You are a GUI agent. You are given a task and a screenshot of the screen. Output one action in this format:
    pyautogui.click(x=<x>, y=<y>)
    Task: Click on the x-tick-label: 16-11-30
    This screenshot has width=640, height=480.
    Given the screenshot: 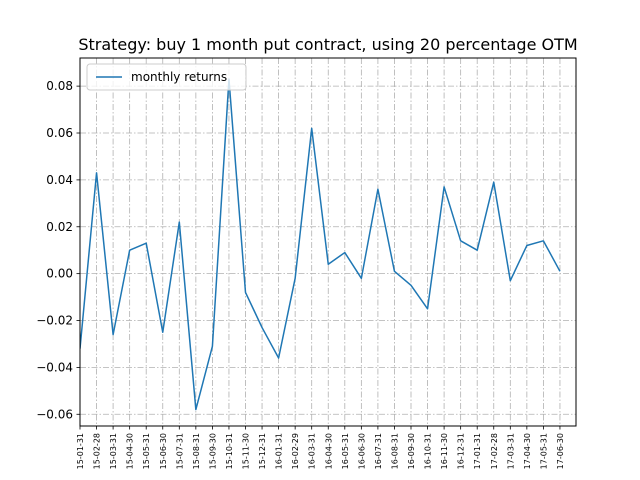 What is the action you would take?
    pyautogui.click(x=444, y=451)
    